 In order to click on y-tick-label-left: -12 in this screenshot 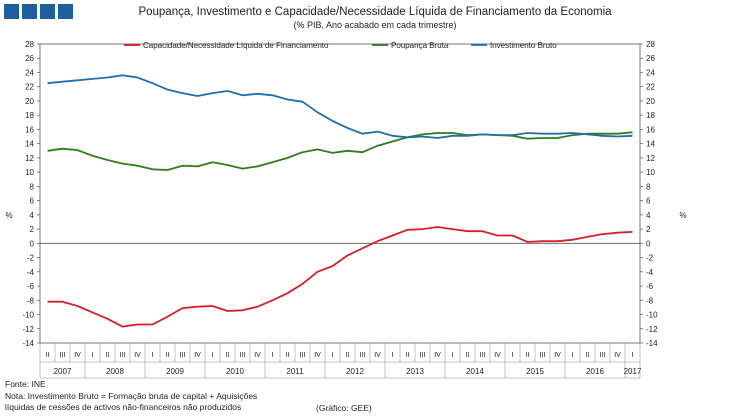, I will do `click(28, 329)`.